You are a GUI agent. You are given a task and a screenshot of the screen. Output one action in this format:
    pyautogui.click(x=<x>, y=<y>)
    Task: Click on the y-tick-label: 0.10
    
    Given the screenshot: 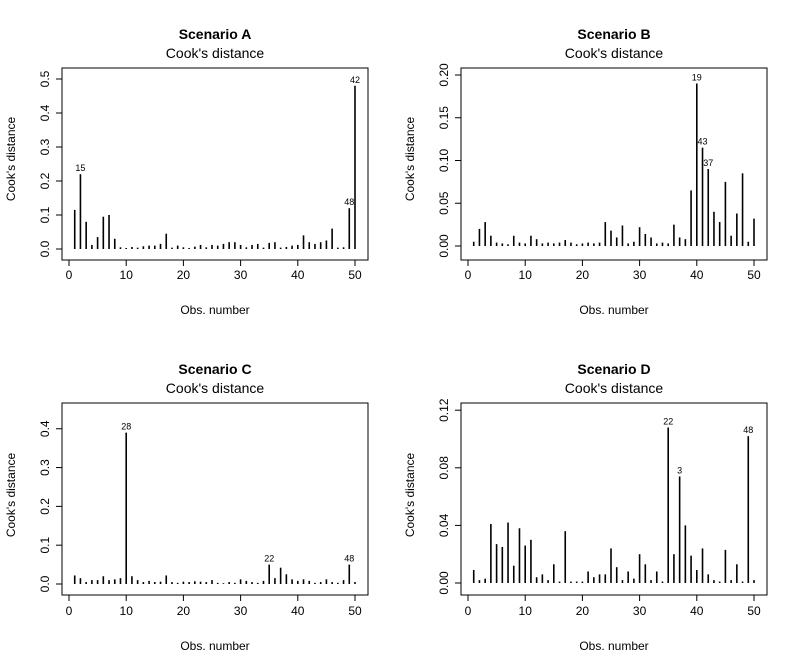 What is the action you would take?
    pyautogui.click(x=444, y=160)
    